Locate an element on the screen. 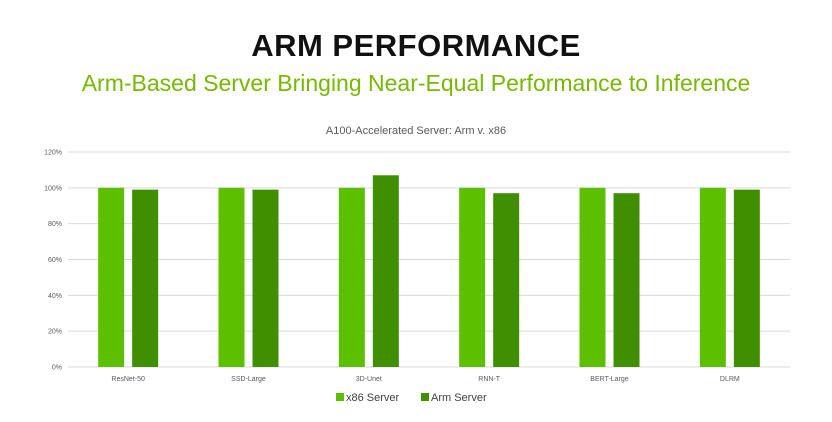 This screenshot has height=422, width=832. legend-label: Arm Server is located at coordinates (459, 398).